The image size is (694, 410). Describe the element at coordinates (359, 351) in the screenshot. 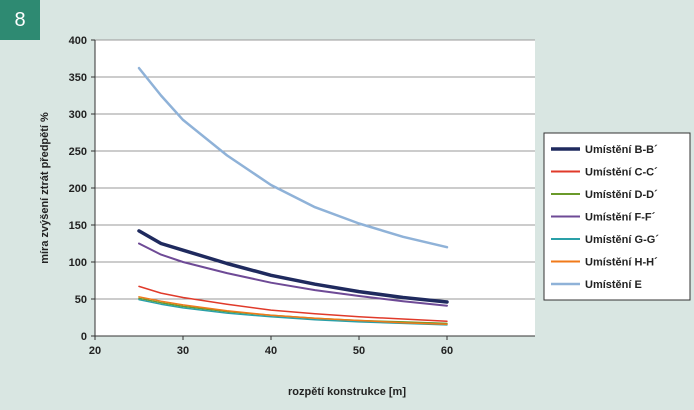

I see `x-tick-label: 50` at that location.